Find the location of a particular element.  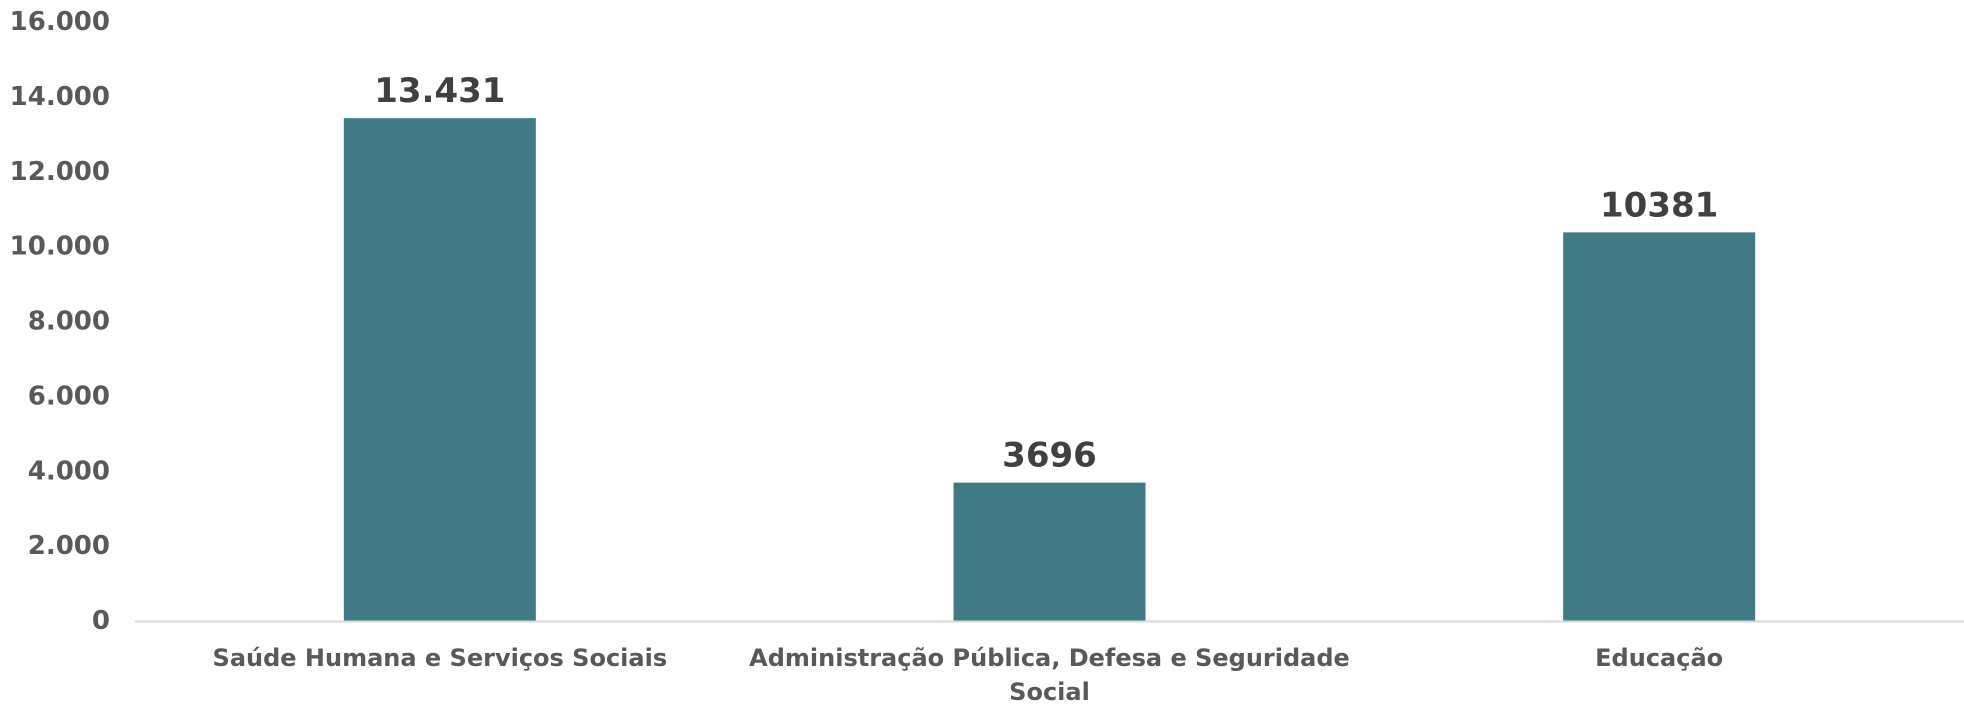

category-label: Social is located at coordinates (1049, 691).